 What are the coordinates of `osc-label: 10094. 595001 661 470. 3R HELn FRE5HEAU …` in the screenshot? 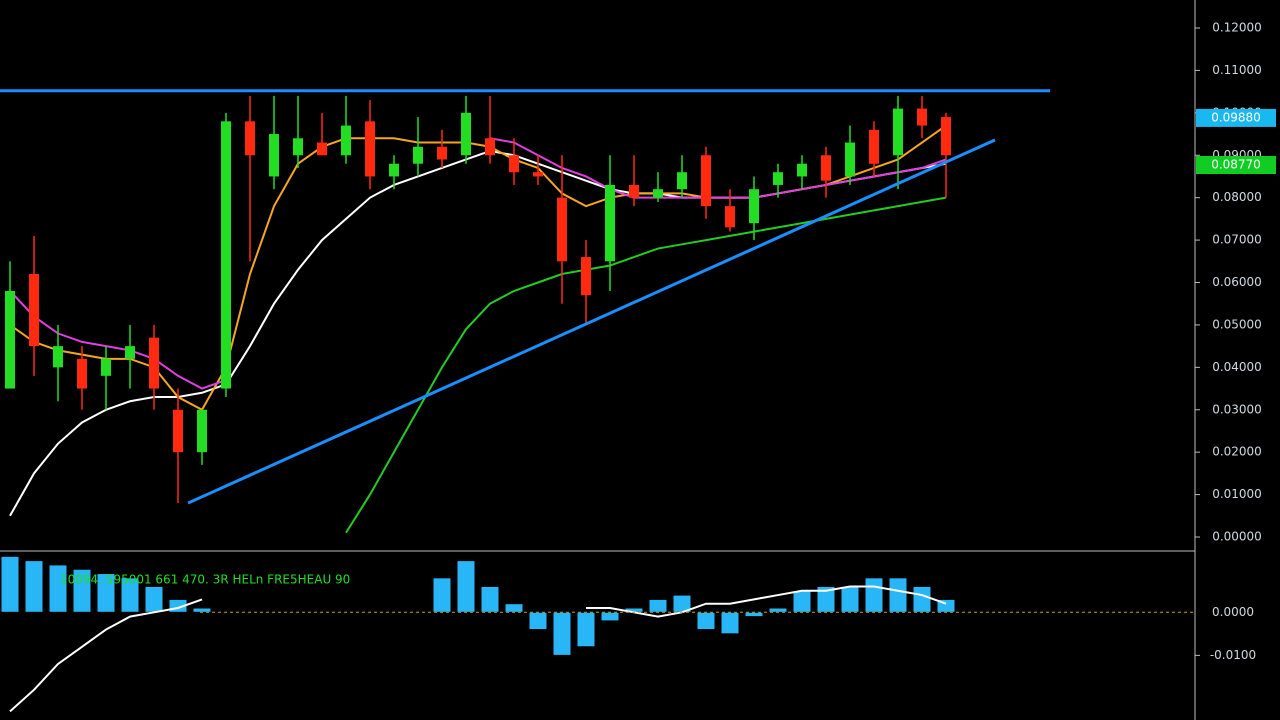 It's located at (205, 580).